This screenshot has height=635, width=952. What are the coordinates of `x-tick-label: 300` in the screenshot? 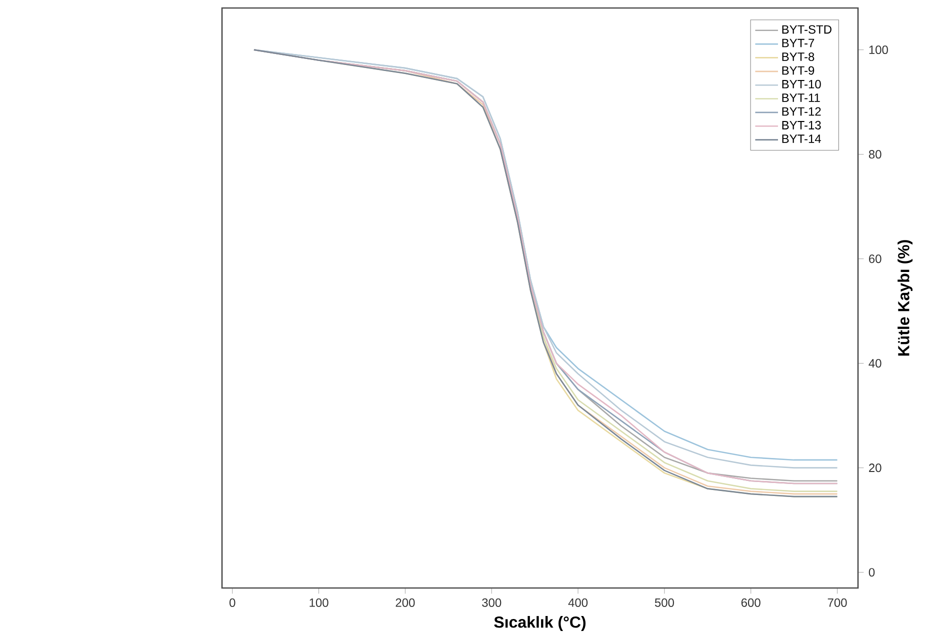 It's located at (492, 602).